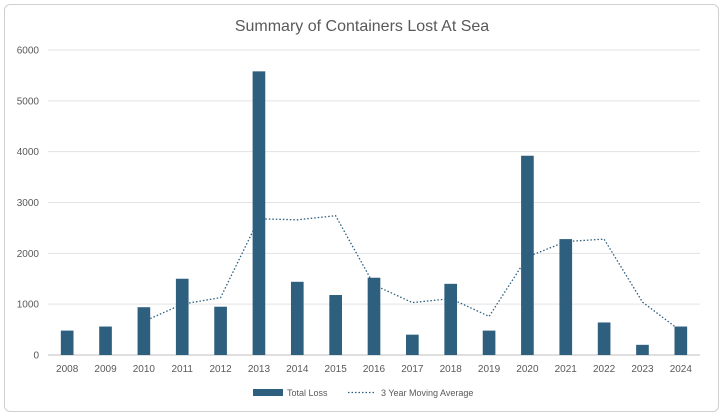 The image size is (725, 418). I want to click on legend-swatch-total-loss, so click(268, 392).